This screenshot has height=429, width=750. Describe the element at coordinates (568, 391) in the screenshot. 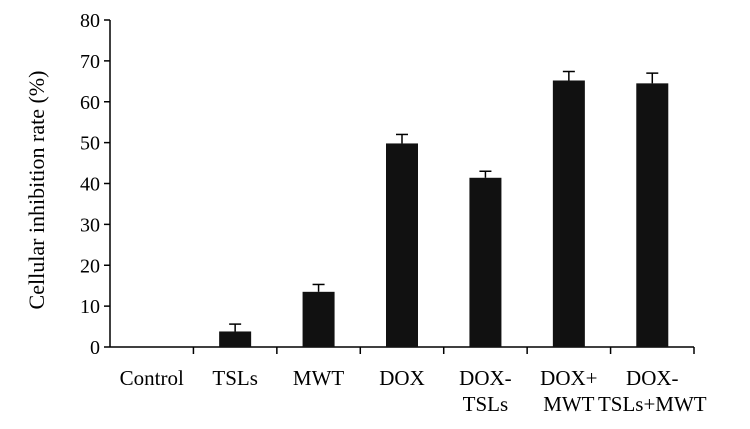

I see `x-tick-label: DOX+ MWT` at that location.